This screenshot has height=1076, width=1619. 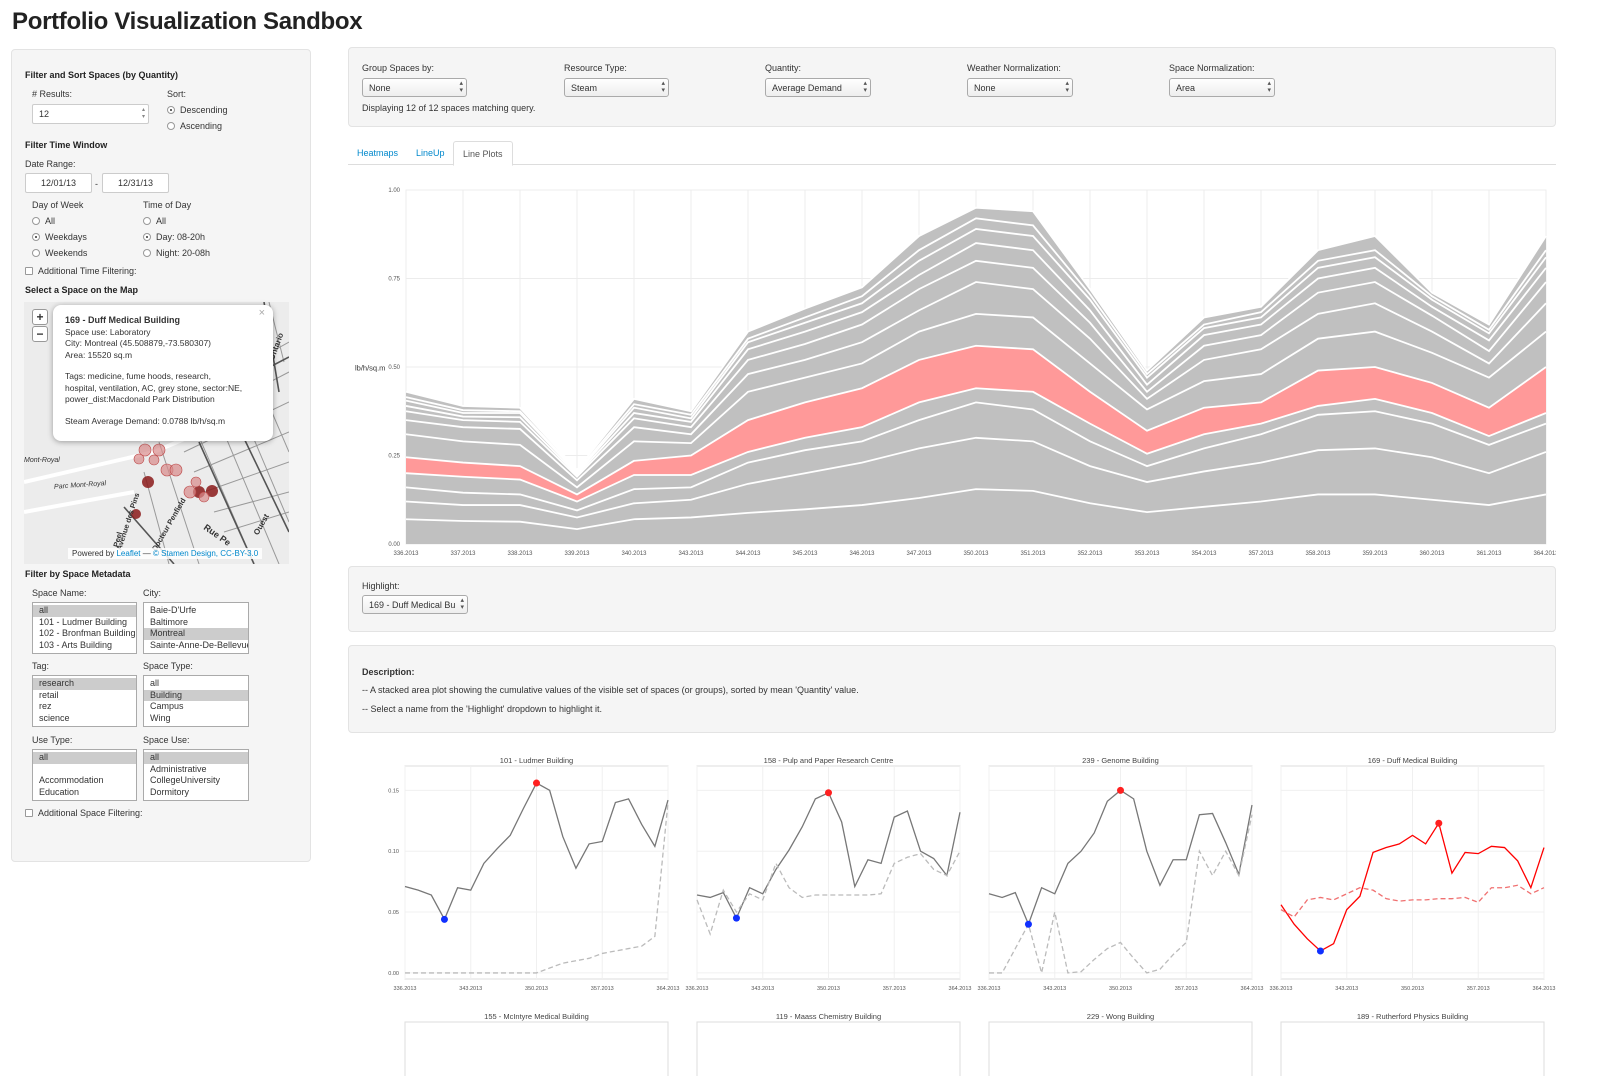 I want to click on listbox-option: Baltimore, so click(x=169, y=621).